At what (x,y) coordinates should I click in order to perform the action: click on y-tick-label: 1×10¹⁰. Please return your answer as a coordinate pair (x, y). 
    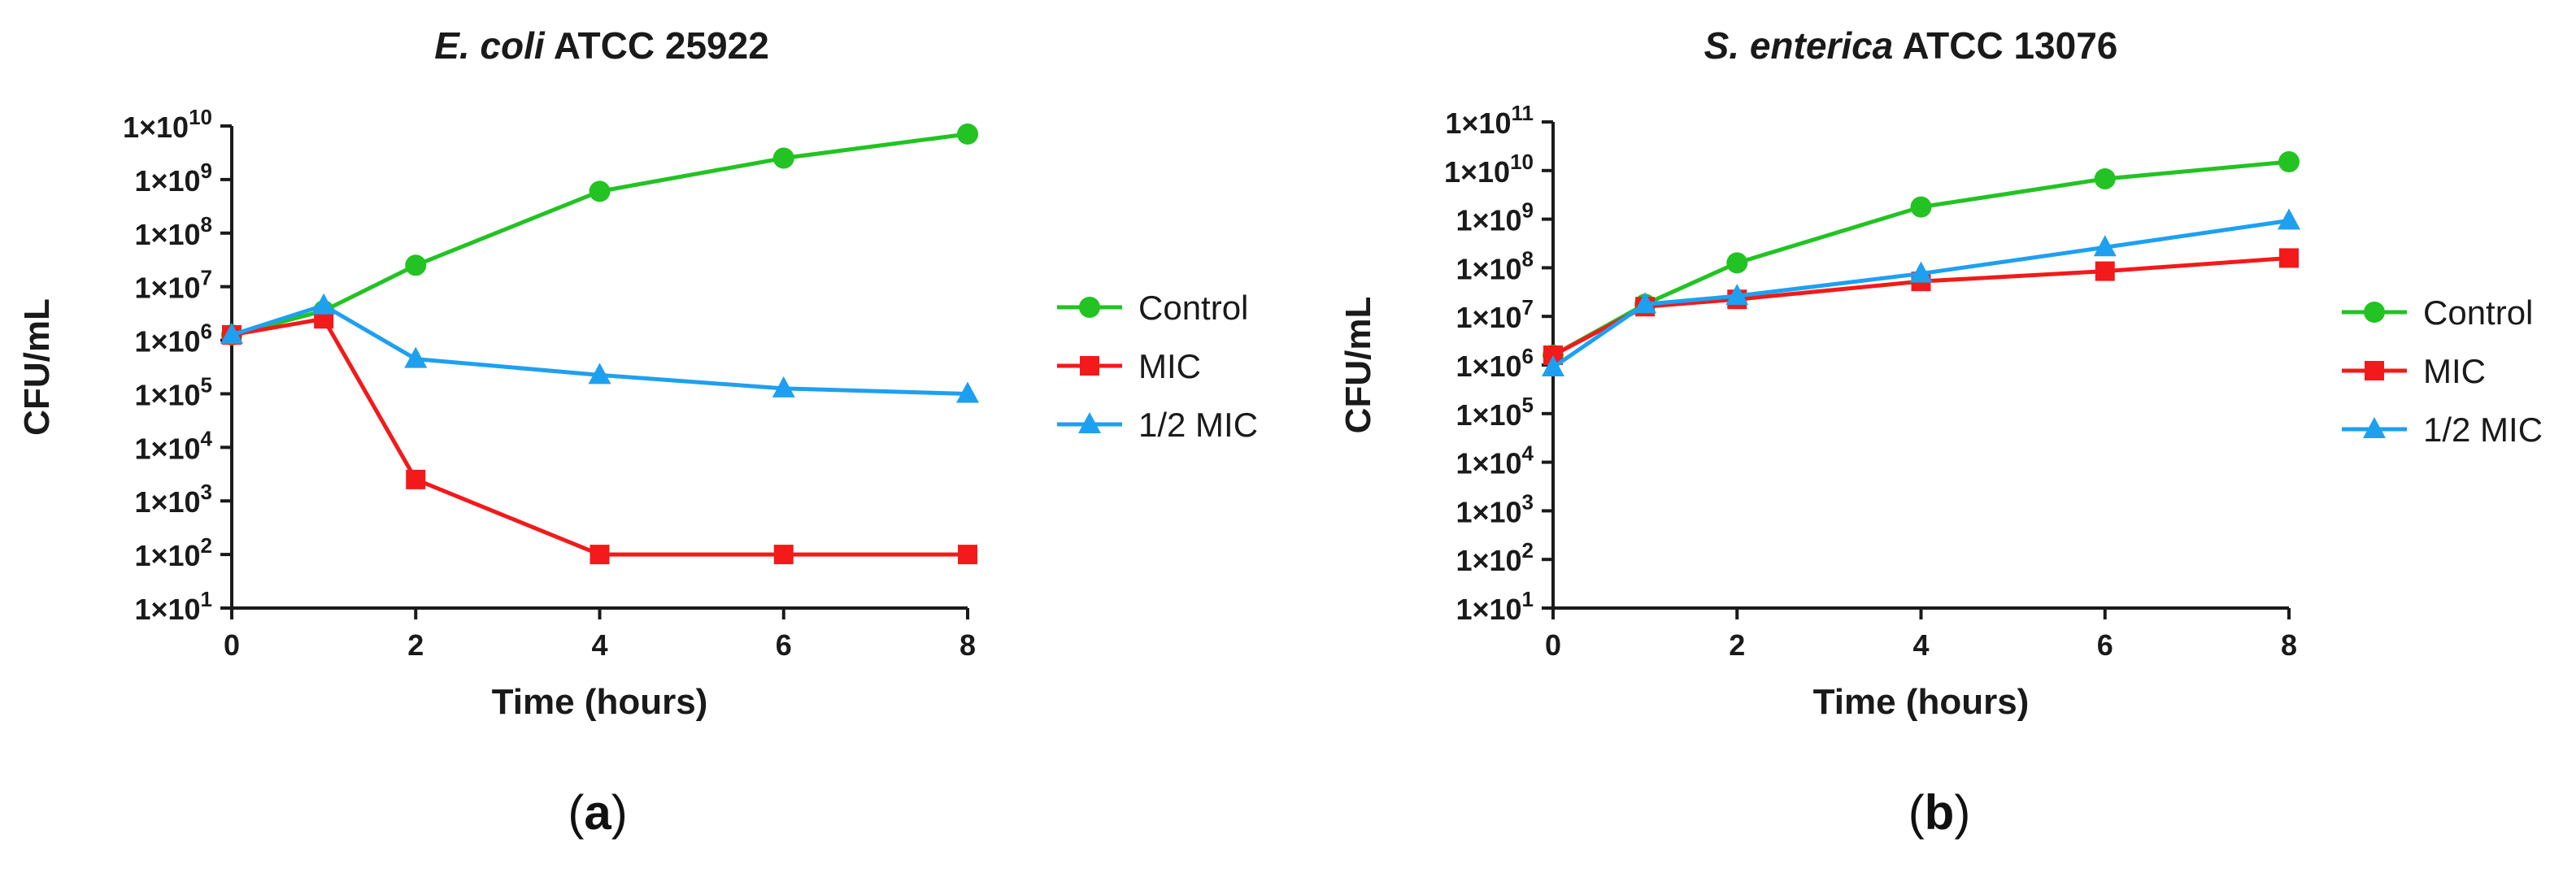
    Looking at the image, I should click on (167, 124).